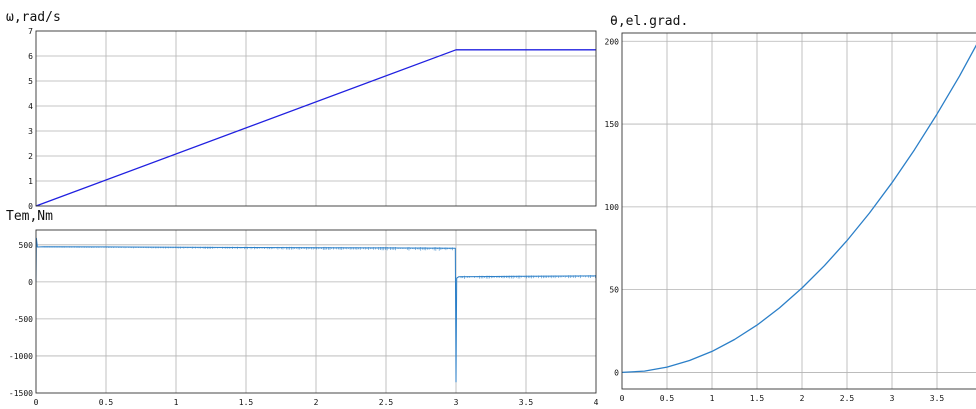 The width and height of the screenshot is (976, 409). What do you see at coordinates (649, 21) in the screenshot?
I see `angle-chart-title: θ,el.grad.` at bounding box center [649, 21].